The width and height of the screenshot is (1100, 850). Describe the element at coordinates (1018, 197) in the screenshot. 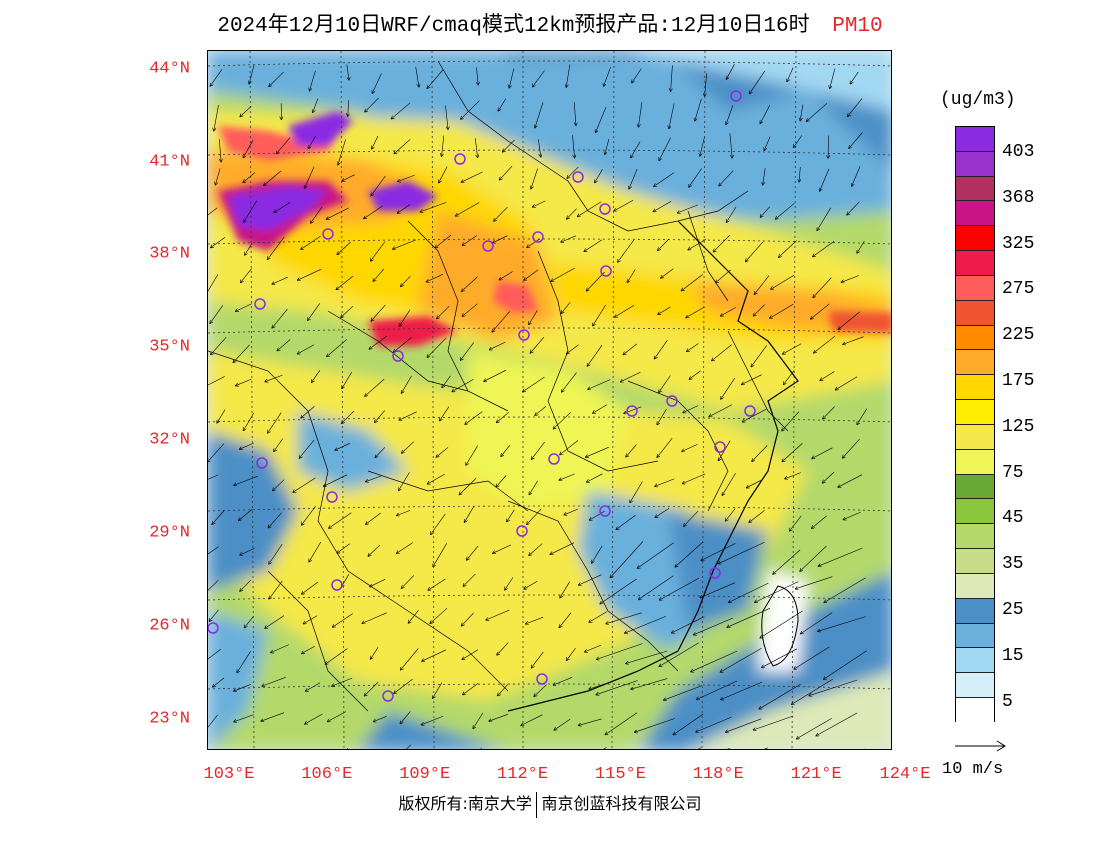

I see `color-bar-tick-label: 368` at that location.